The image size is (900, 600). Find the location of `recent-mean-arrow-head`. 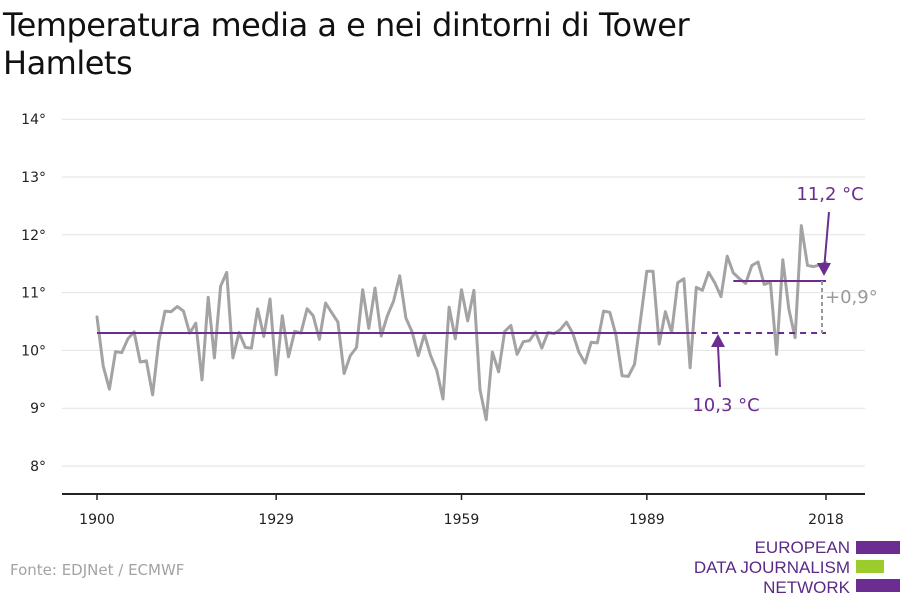

recent-mean-arrow-head is located at coordinates (824, 269).